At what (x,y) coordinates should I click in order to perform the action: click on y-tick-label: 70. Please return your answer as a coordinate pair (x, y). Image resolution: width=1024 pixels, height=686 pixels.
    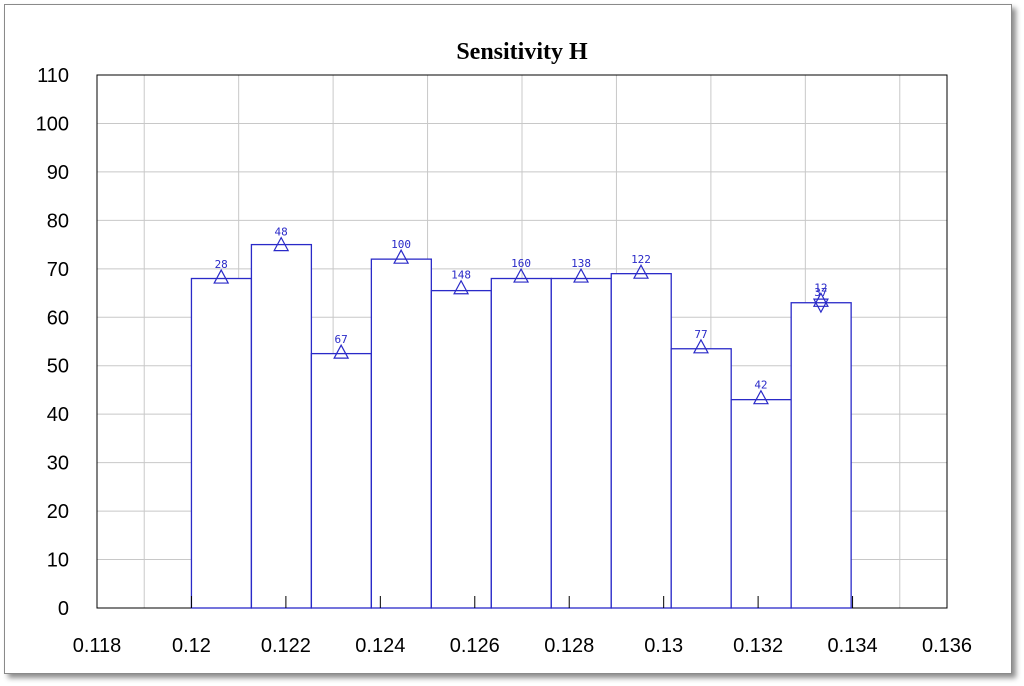
    Looking at the image, I should click on (58, 270).